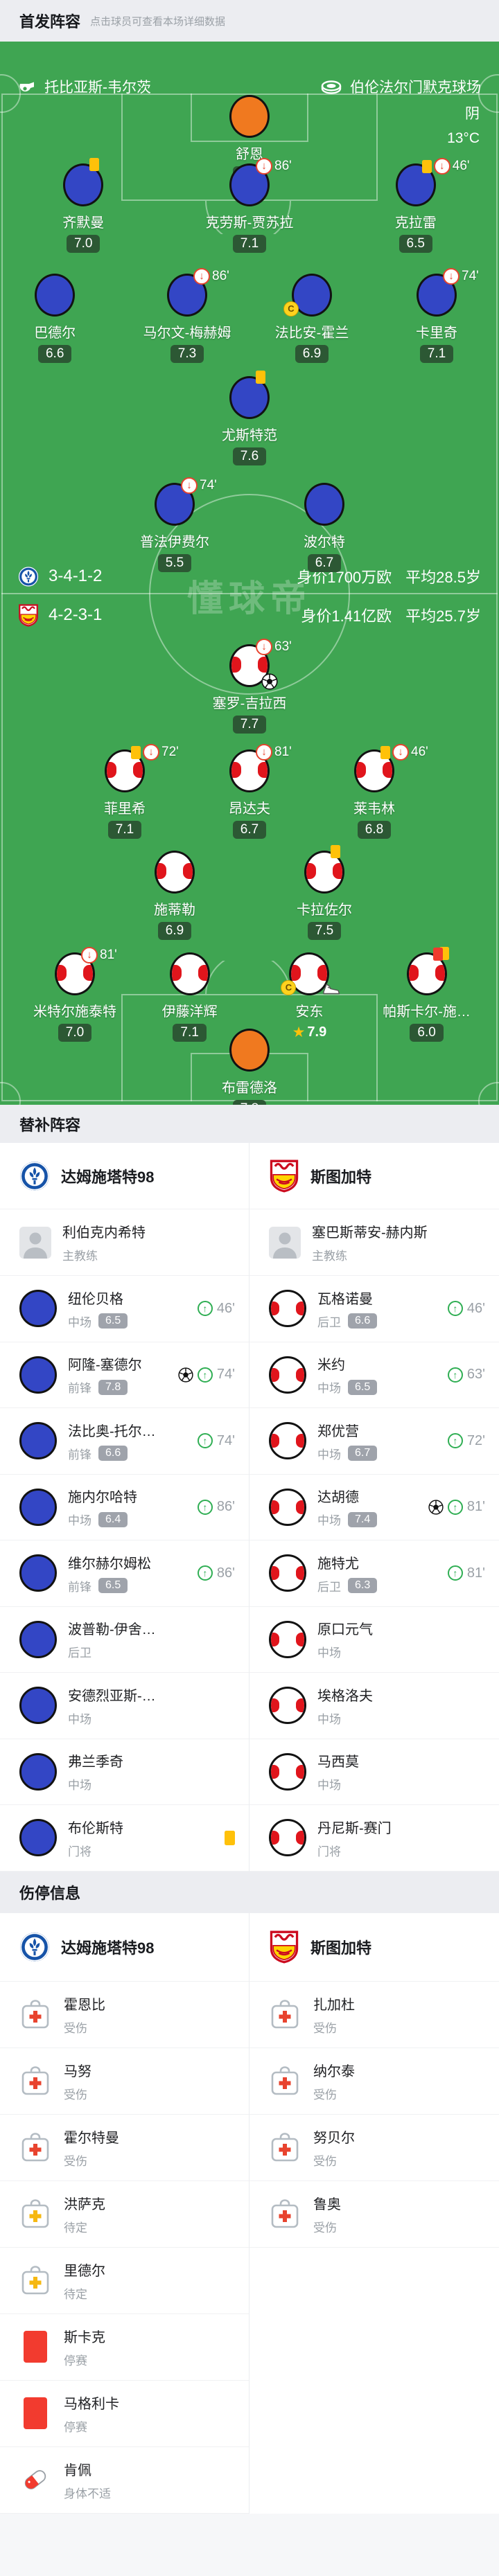 Image resolution: width=499 pixels, height=2576 pixels. What do you see at coordinates (375, 1640) in the screenshot?
I see `substitute-row: 原口元气 中场` at bounding box center [375, 1640].